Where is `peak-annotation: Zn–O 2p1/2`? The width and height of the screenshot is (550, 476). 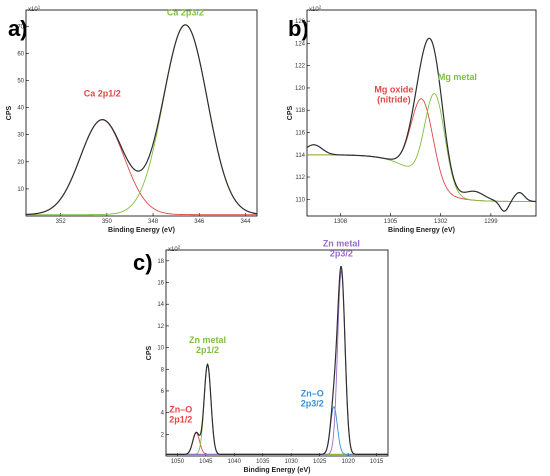
peak-annotation: Zn–O 2p1/2 is located at coordinates (180, 415).